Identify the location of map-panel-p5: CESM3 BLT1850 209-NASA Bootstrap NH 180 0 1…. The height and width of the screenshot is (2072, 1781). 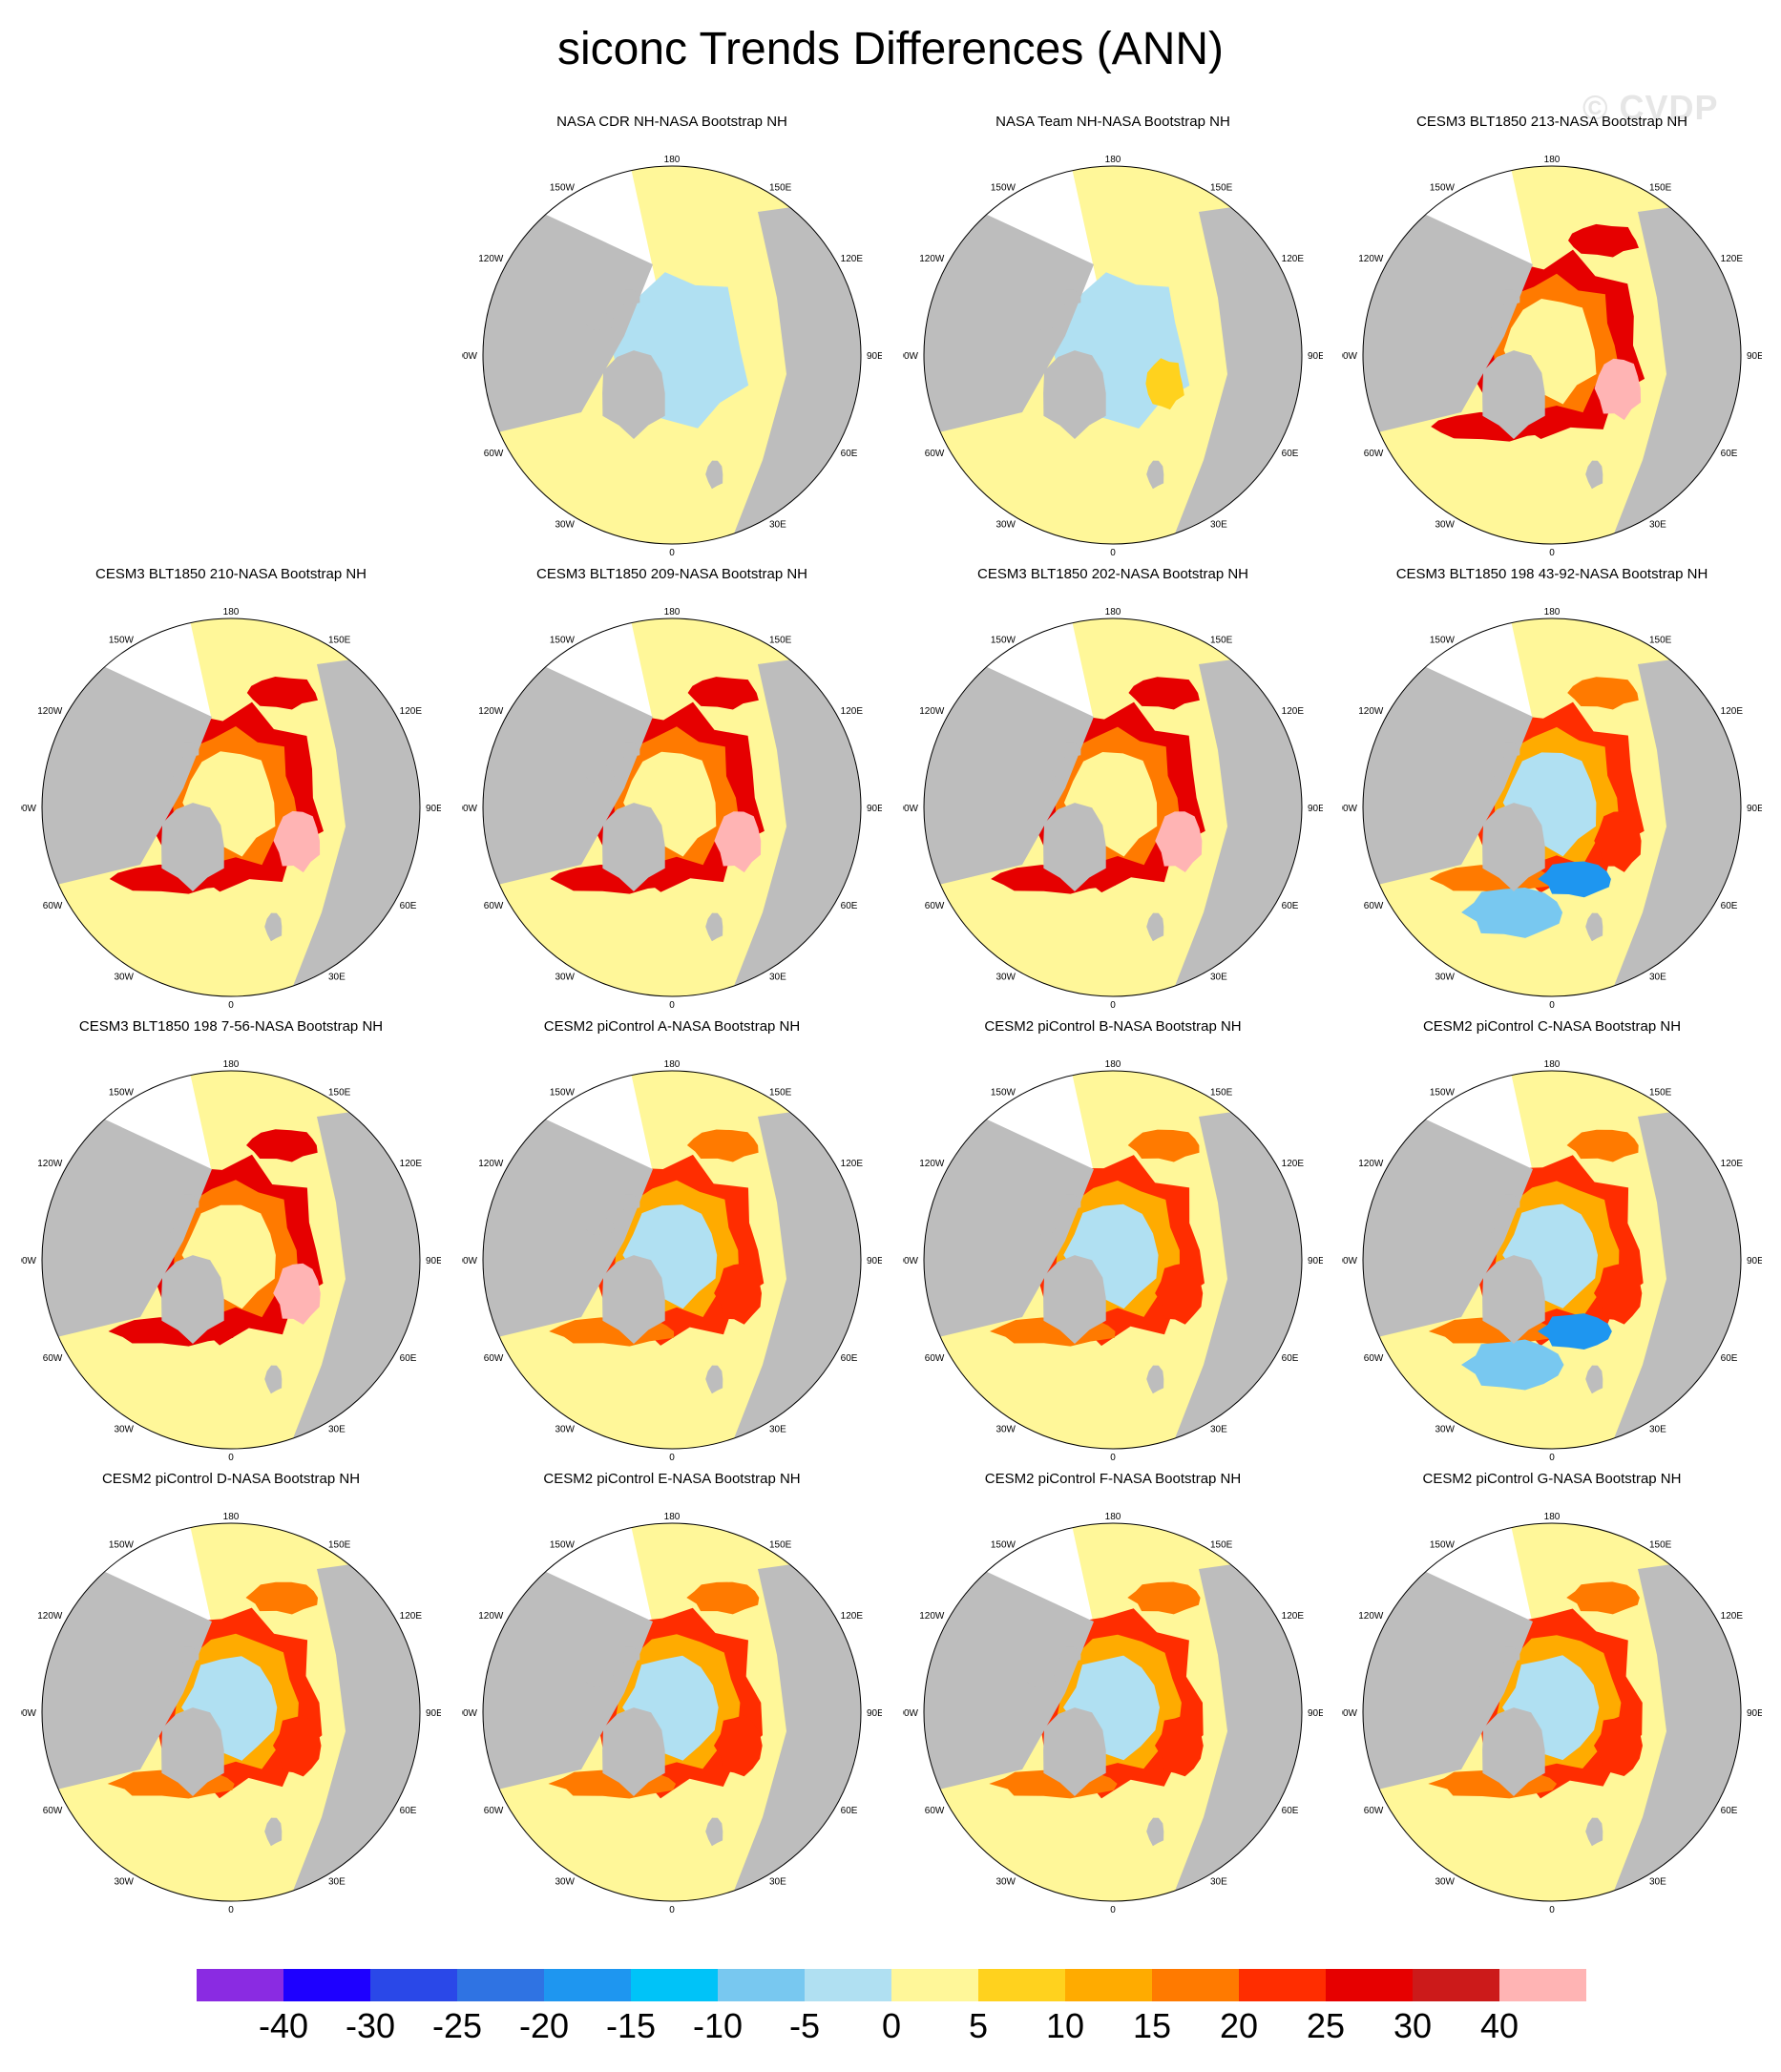
(672, 789).